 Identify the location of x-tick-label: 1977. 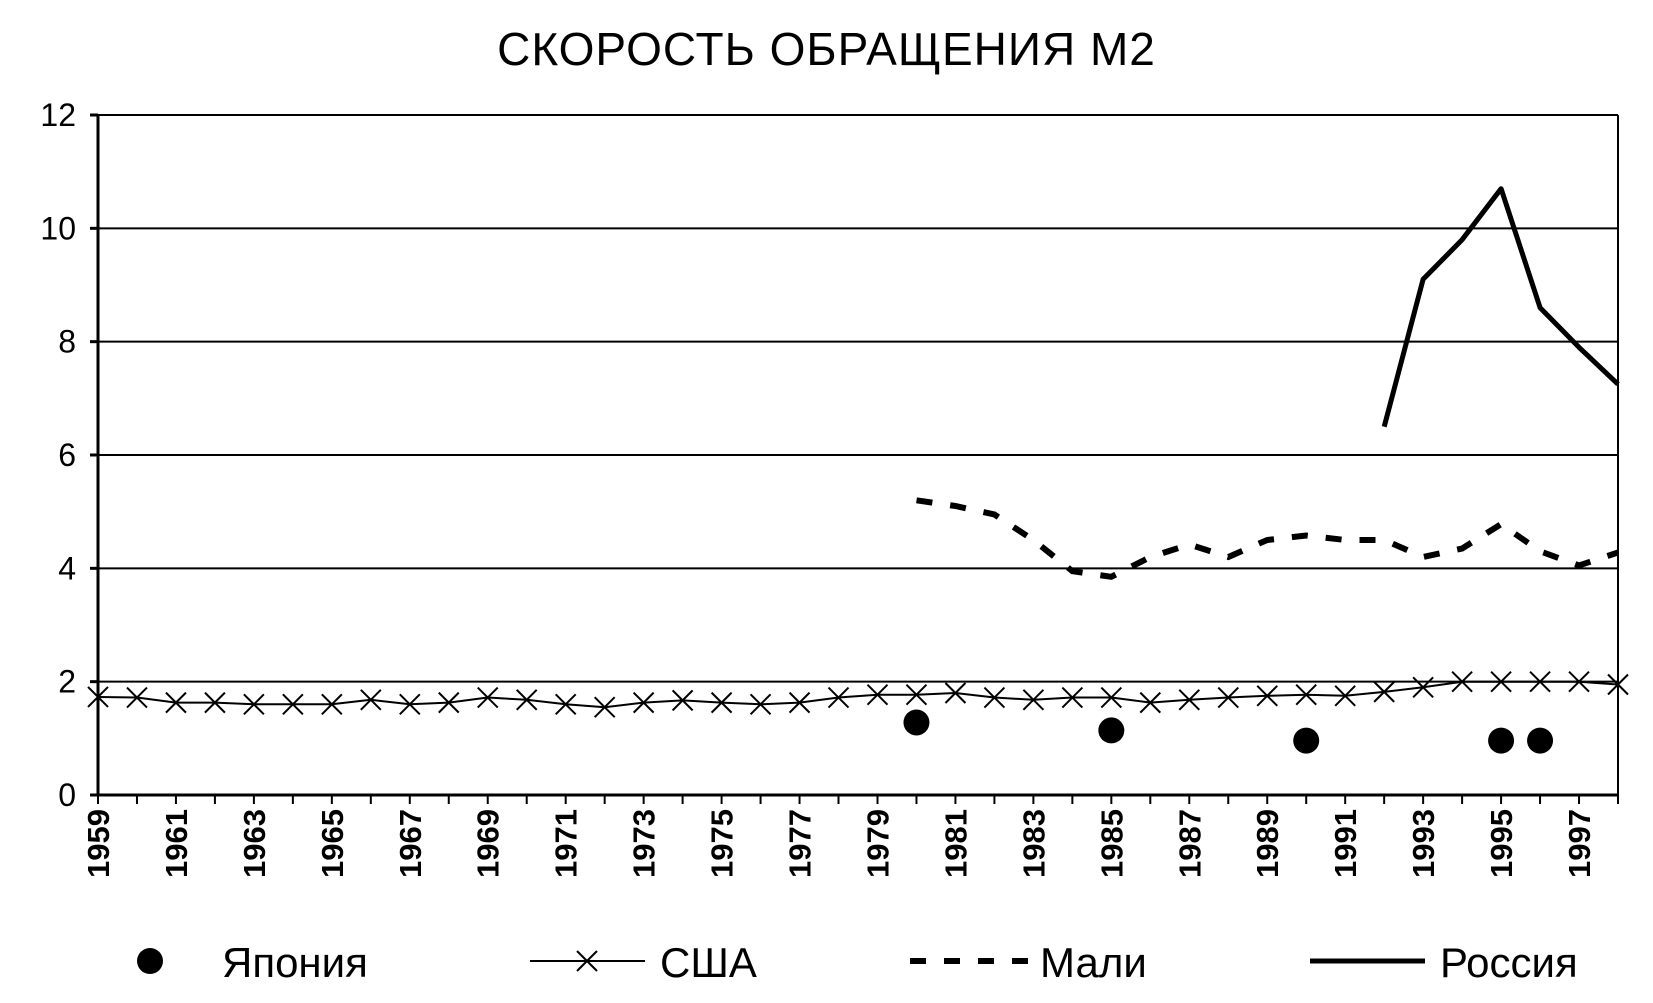
(800, 843).